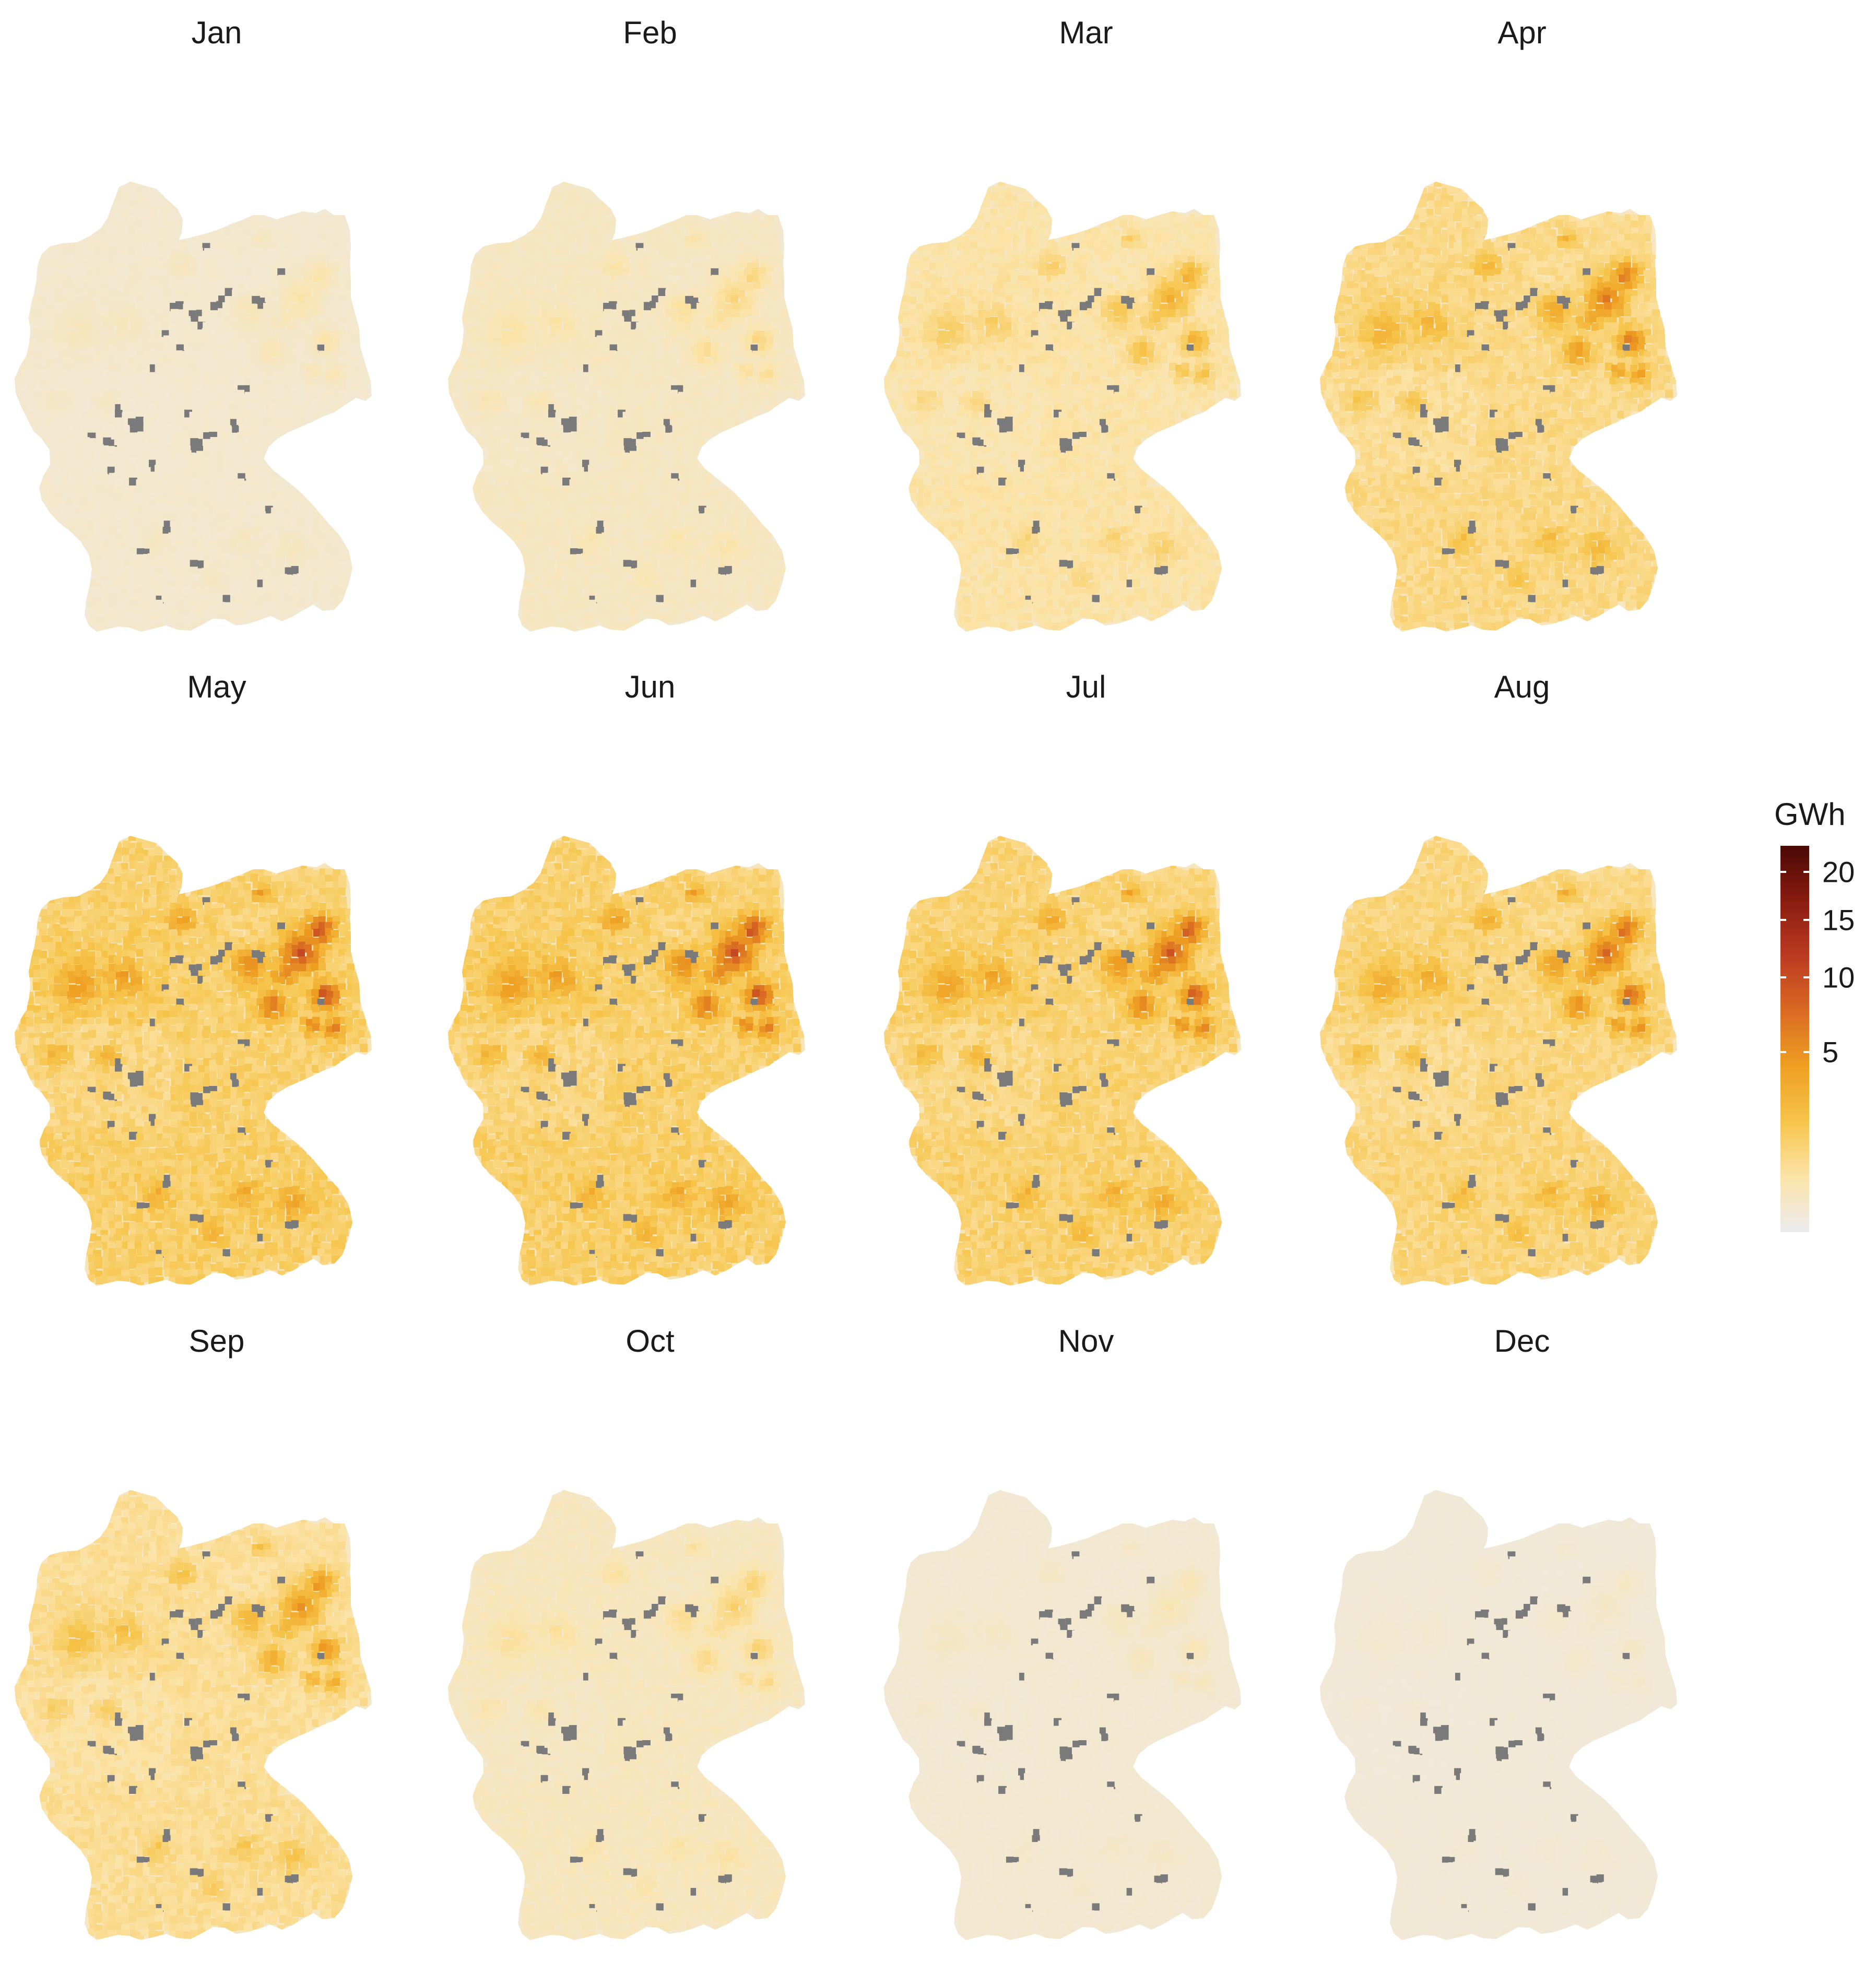 The width and height of the screenshot is (1876, 1961). I want to click on district-cells, so click(626, 407).